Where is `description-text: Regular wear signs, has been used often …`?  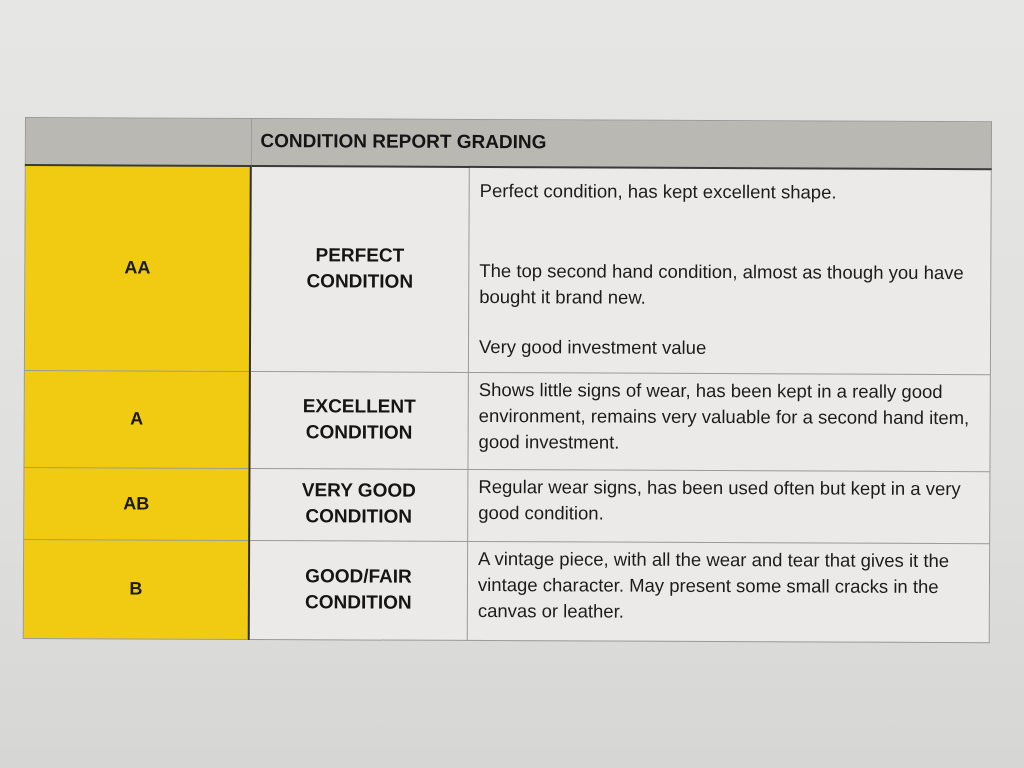
description-text: Regular wear signs, has been used often … is located at coordinates (719, 499).